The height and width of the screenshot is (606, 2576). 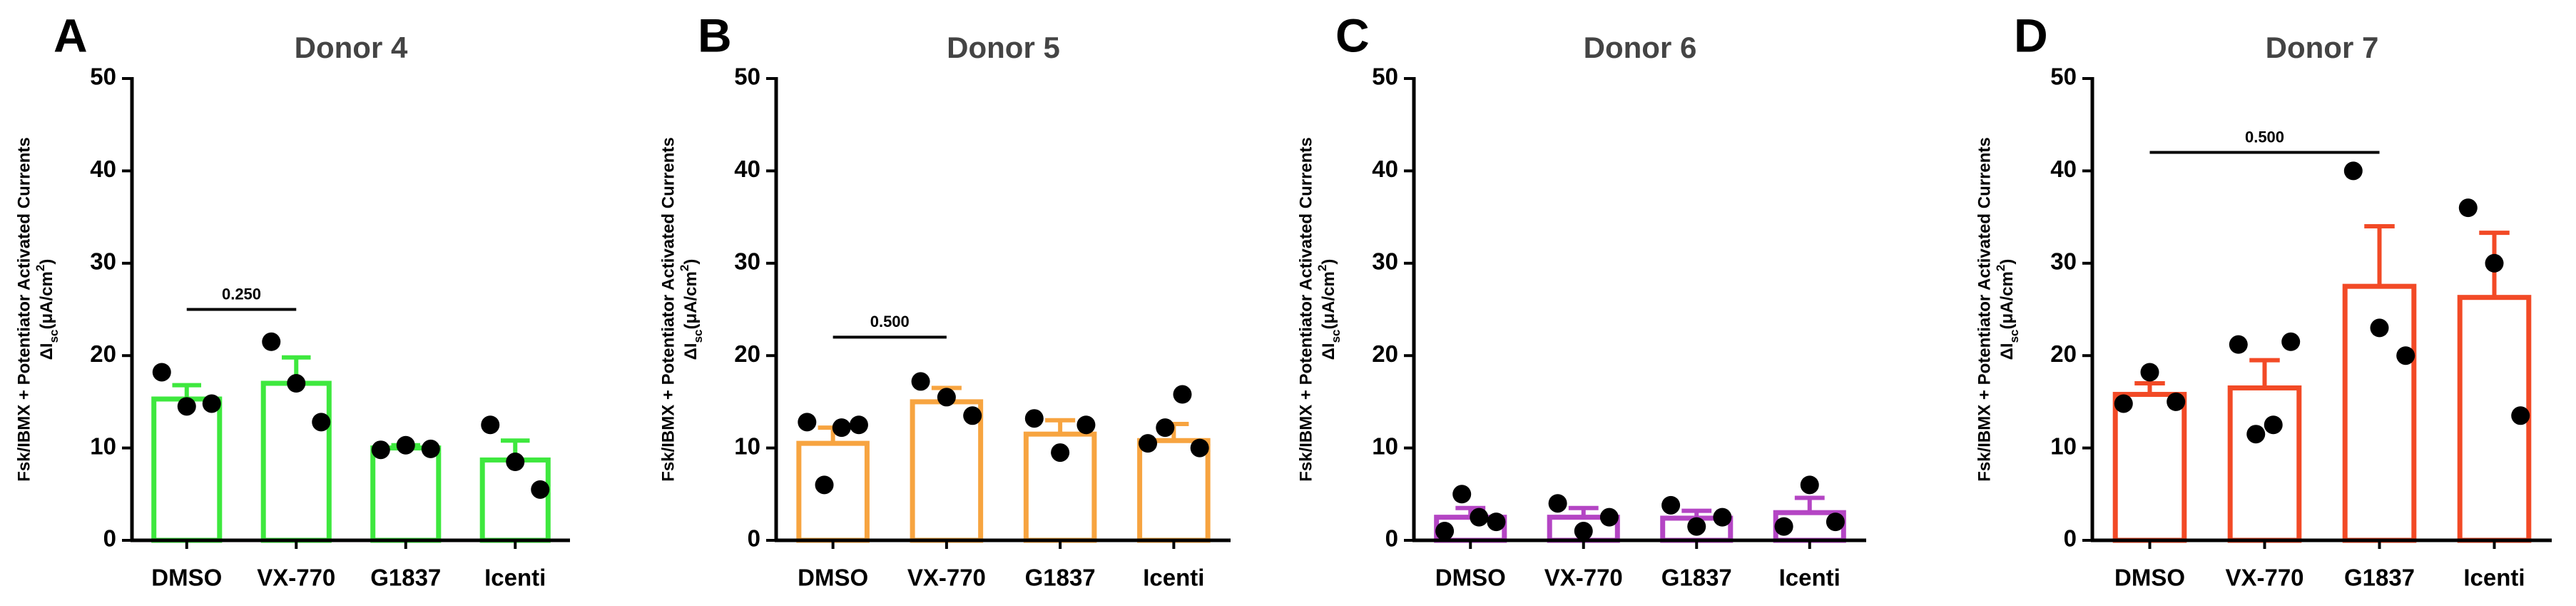 What do you see at coordinates (351, 47) in the screenshot?
I see `chart-title: Donor 4` at bounding box center [351, 47].